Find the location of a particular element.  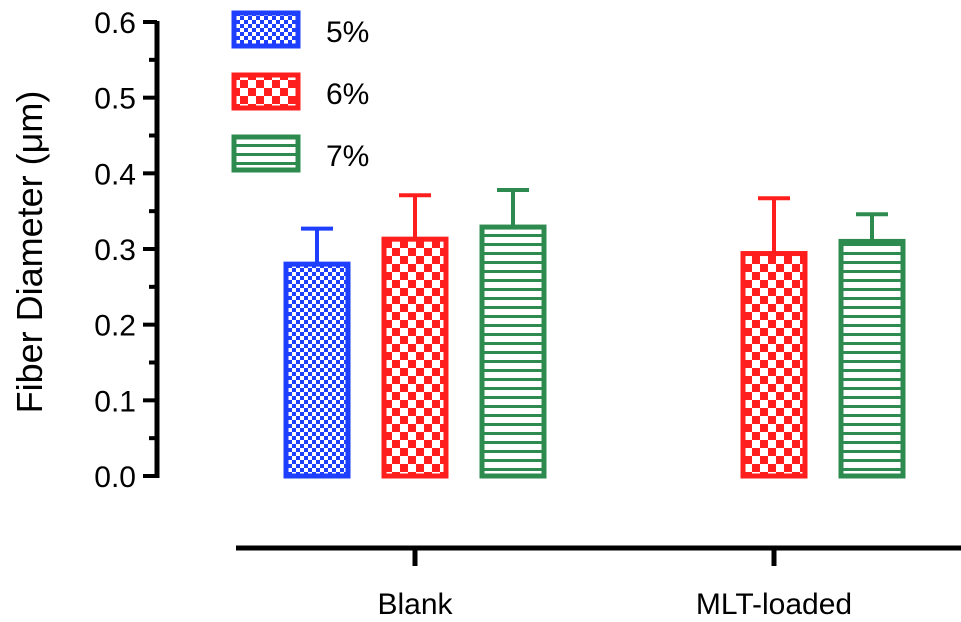

y-tick-label: 0.4 is located at coordinates (115, 174).